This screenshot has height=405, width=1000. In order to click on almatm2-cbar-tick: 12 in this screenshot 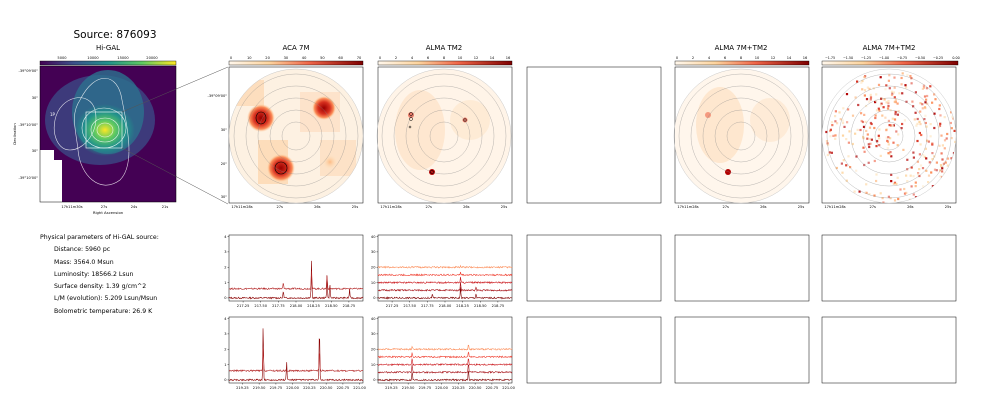, I will do `click(476, 58)`.